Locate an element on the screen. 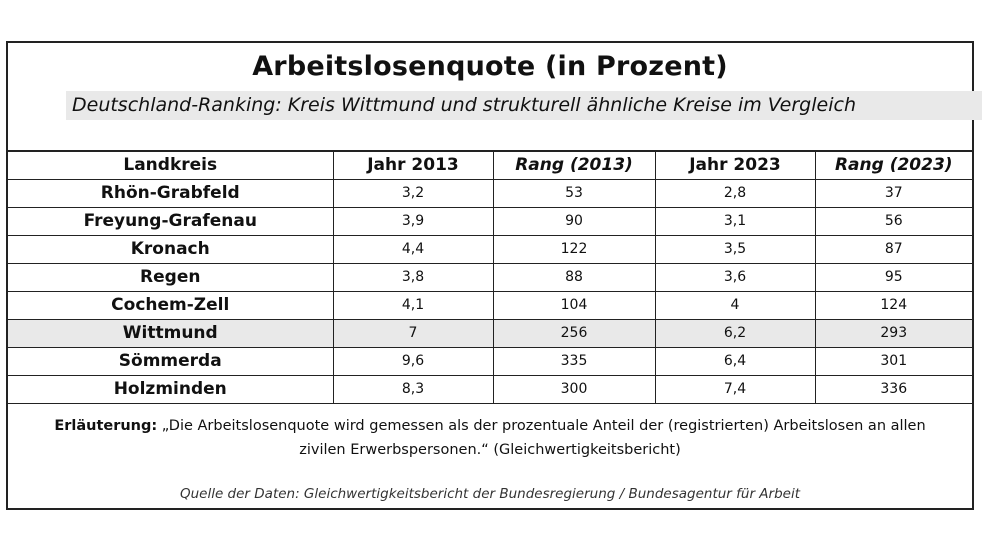  cell-jahr-2023: 6,4 is located at coordinates (735, 361).